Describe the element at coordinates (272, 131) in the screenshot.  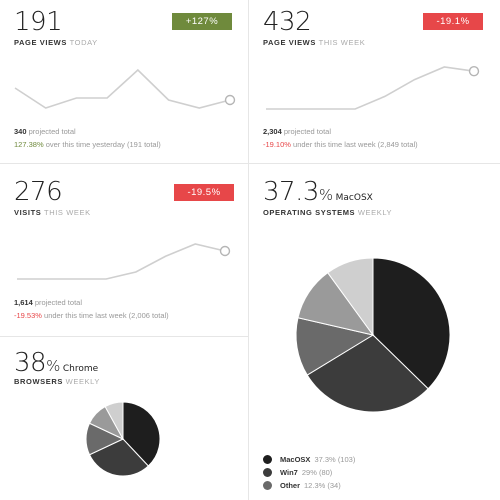
I see `projected-value: 2,304` at that location.